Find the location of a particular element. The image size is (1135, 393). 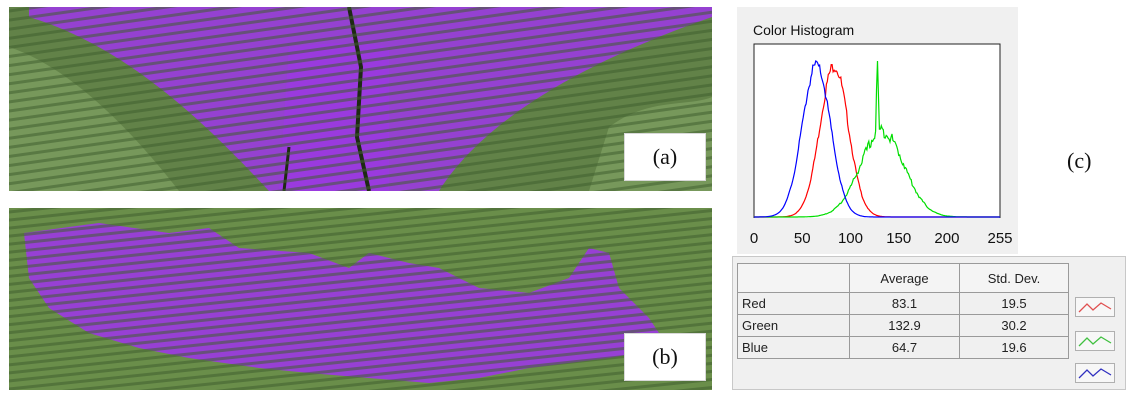

header-cell-name is located at coordinates (793, 278).